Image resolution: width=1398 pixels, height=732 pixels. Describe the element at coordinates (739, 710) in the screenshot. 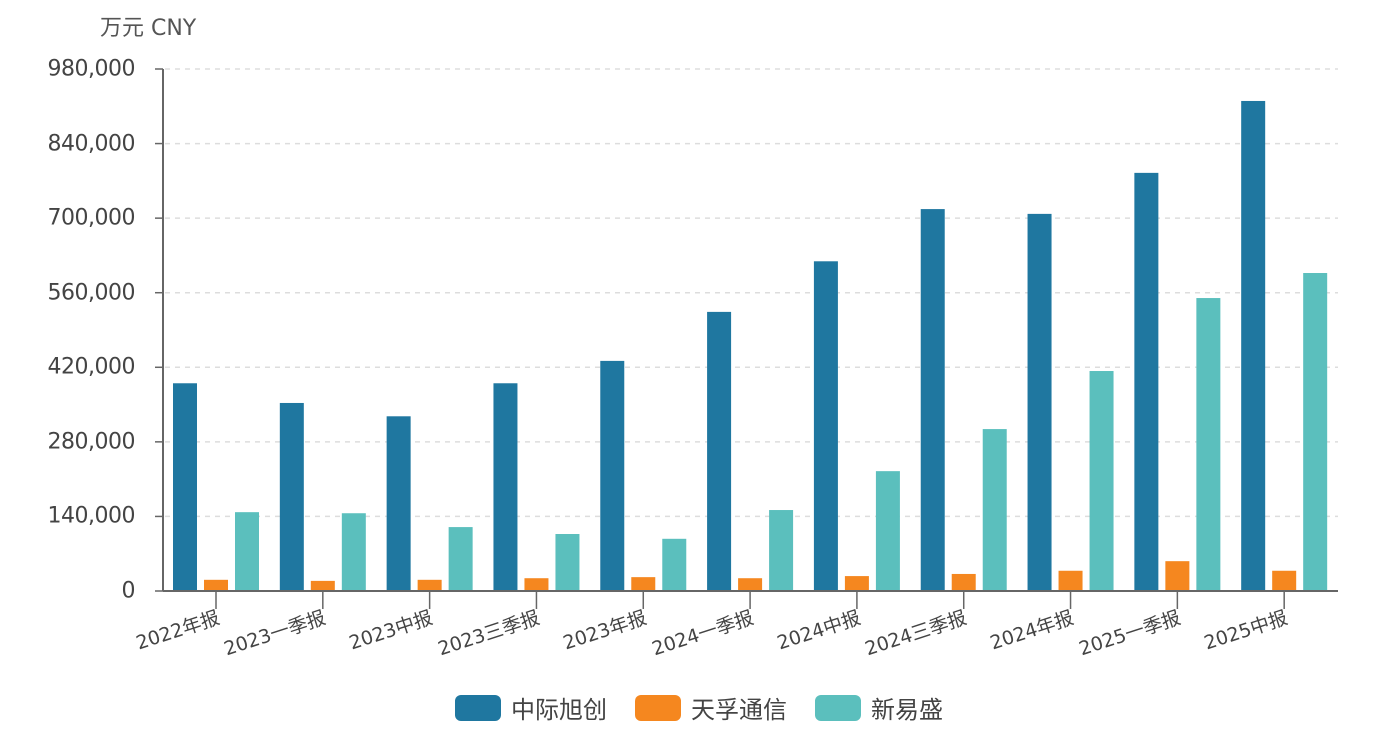

I see `legend-label: 天孚通信` at that location.